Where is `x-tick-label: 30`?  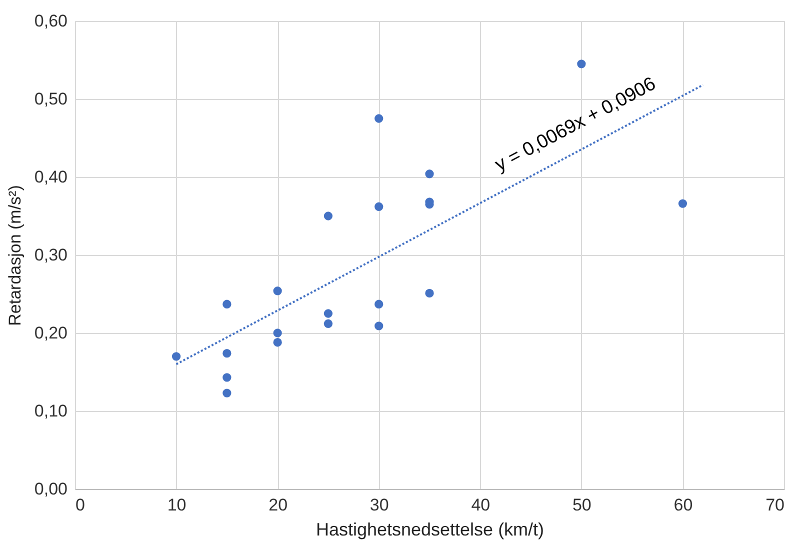
x-tick-label: 30 is located at coordinates (379, 505).